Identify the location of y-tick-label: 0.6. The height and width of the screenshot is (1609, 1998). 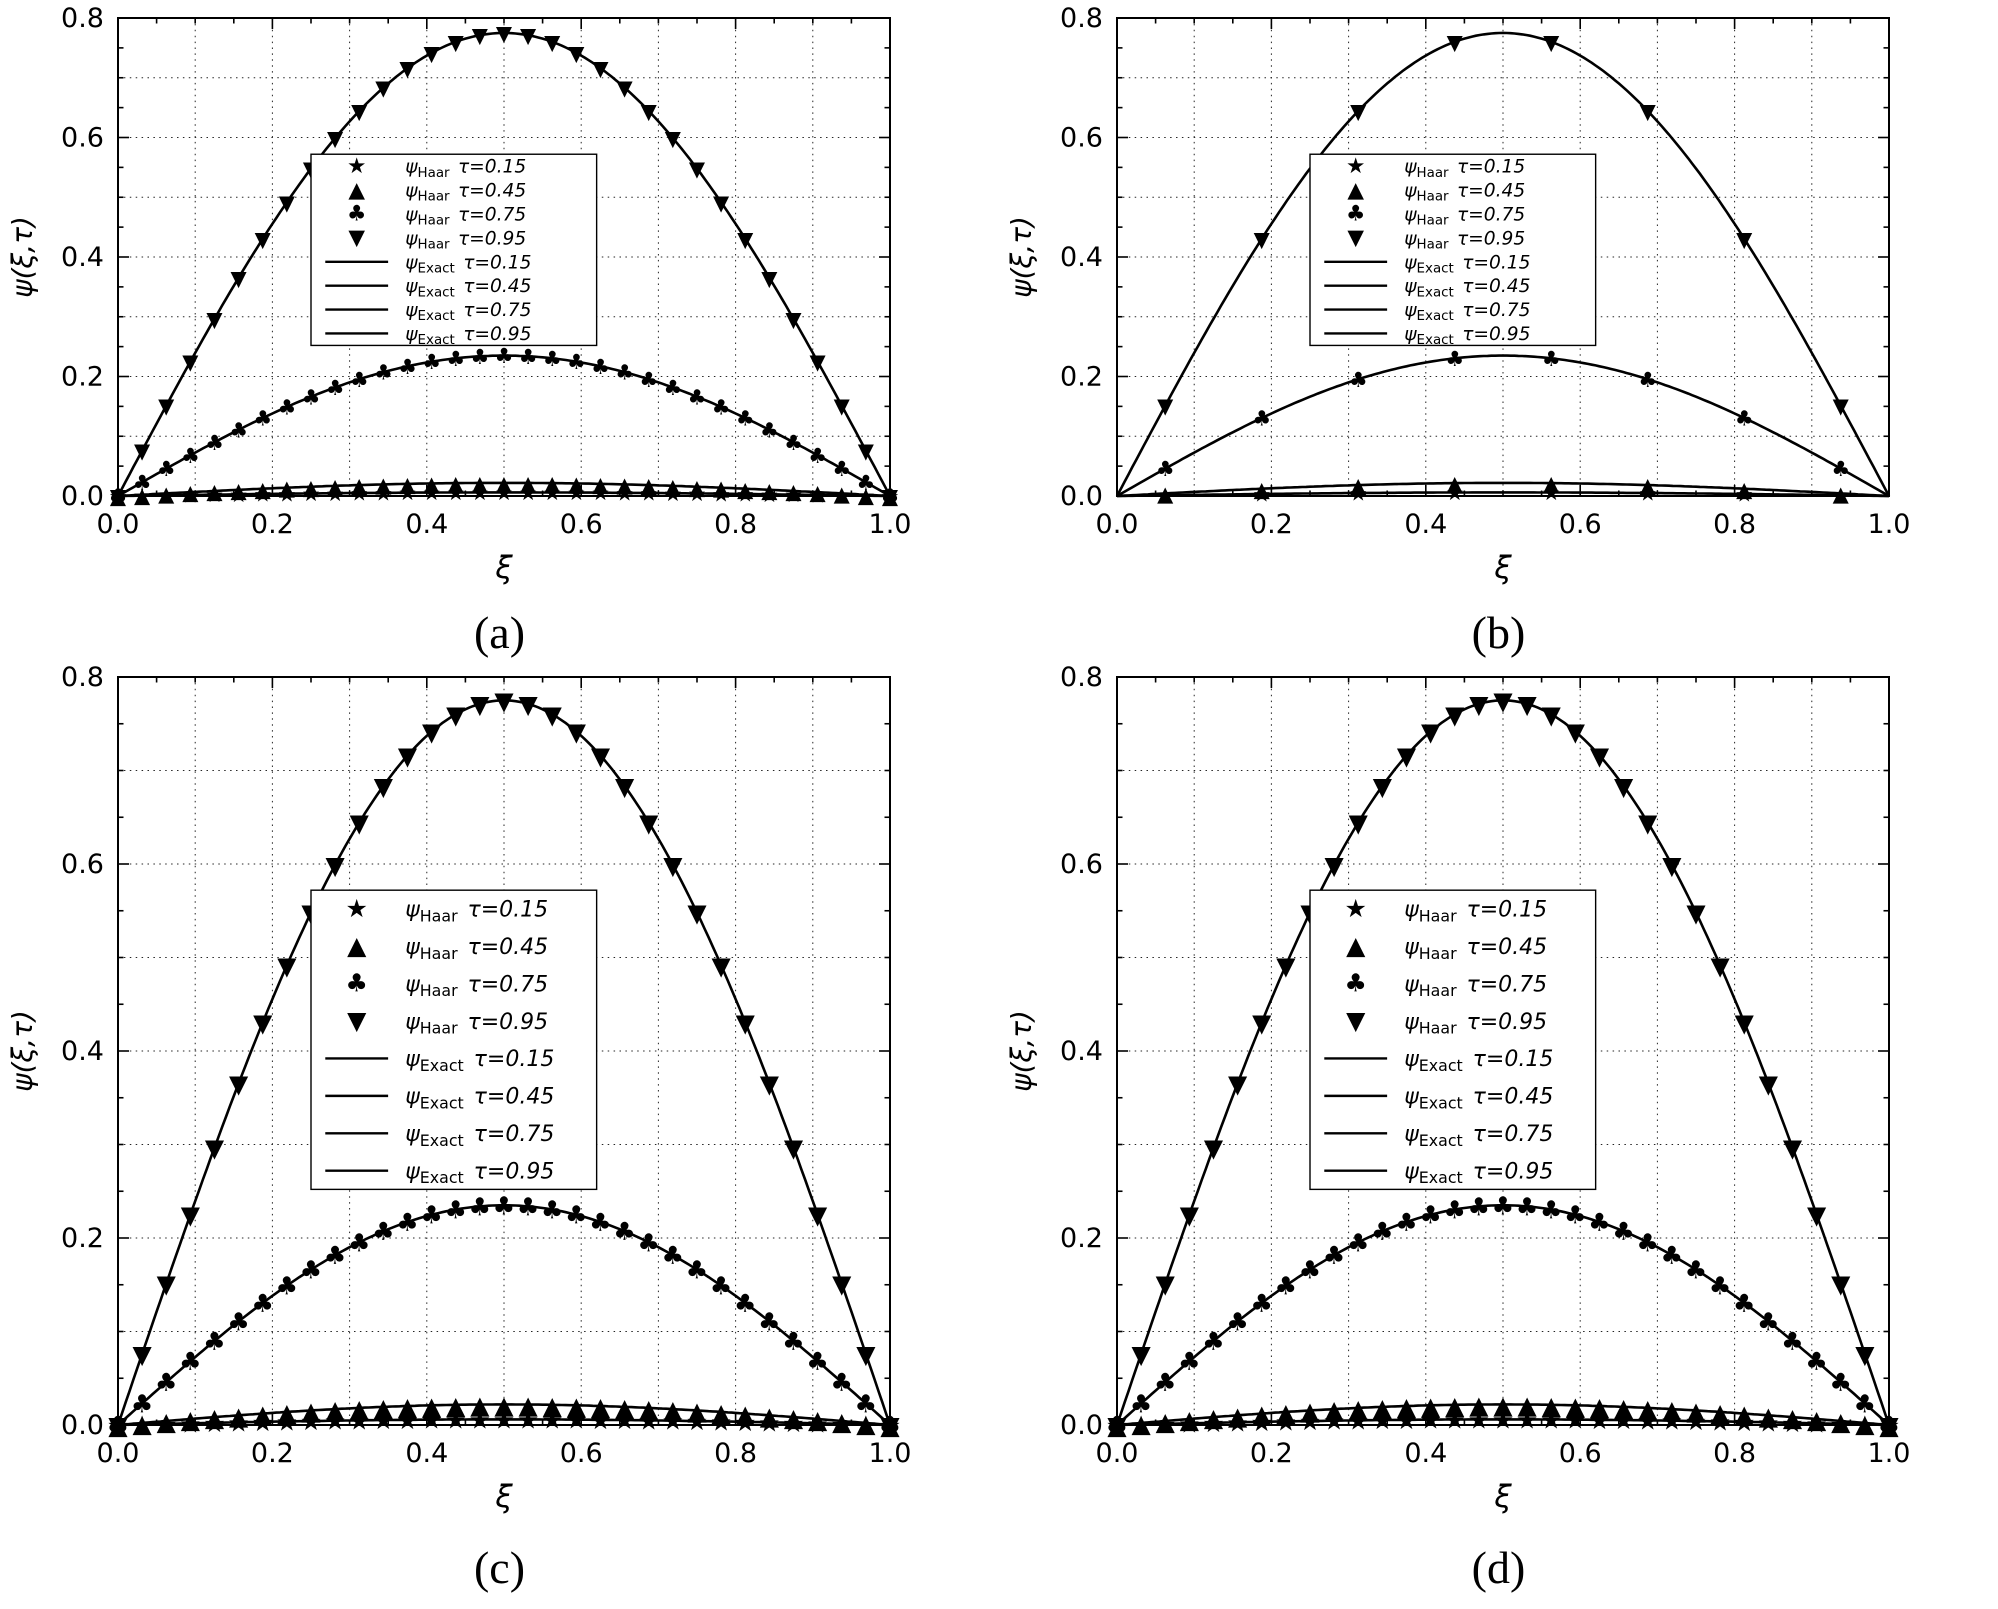
(82, 864).